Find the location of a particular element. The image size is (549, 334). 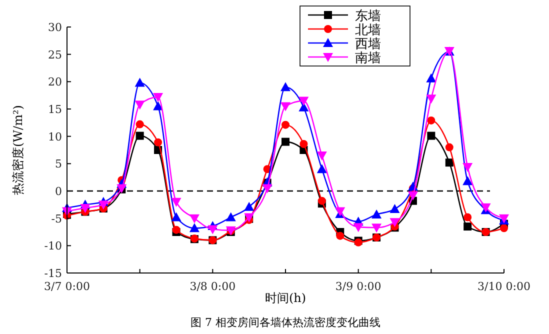

y-tick-label: -15 is located at coordinates (53, 273).